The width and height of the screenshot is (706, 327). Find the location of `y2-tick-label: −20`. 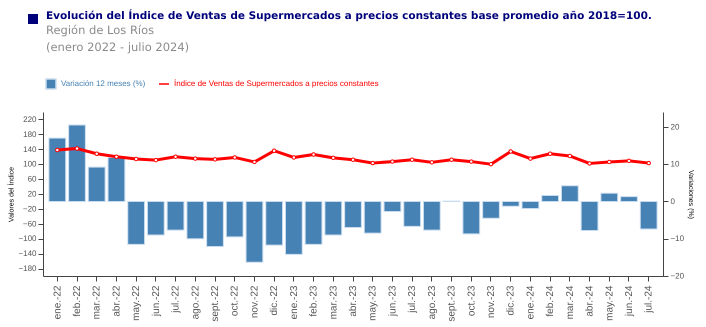

y2-tick-label: −20 is located at coordinates (677, 276).